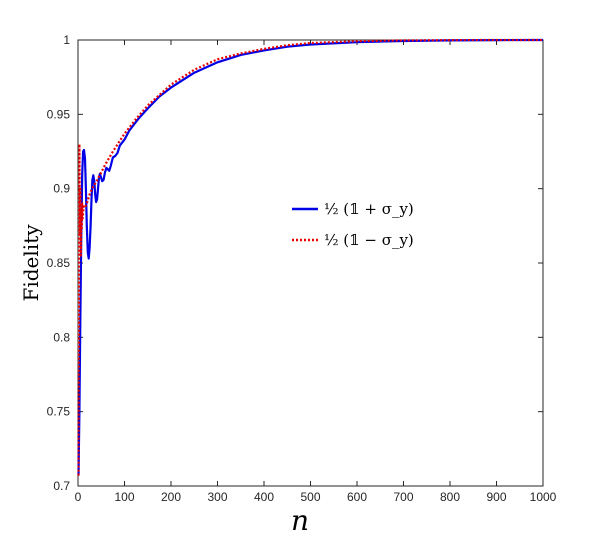  Describe the element at coordinates (66, 40) in the screenshot. I see `y-tick-label: 1` at that location.